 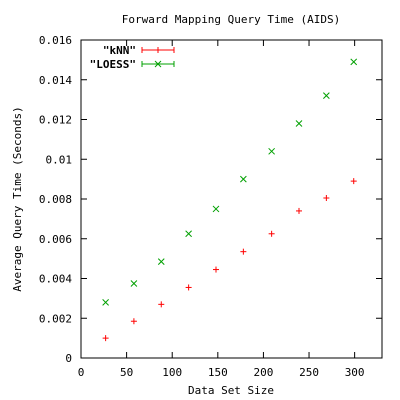 I want to click on legend-label: "LOESS", so click(x=113, y=64).